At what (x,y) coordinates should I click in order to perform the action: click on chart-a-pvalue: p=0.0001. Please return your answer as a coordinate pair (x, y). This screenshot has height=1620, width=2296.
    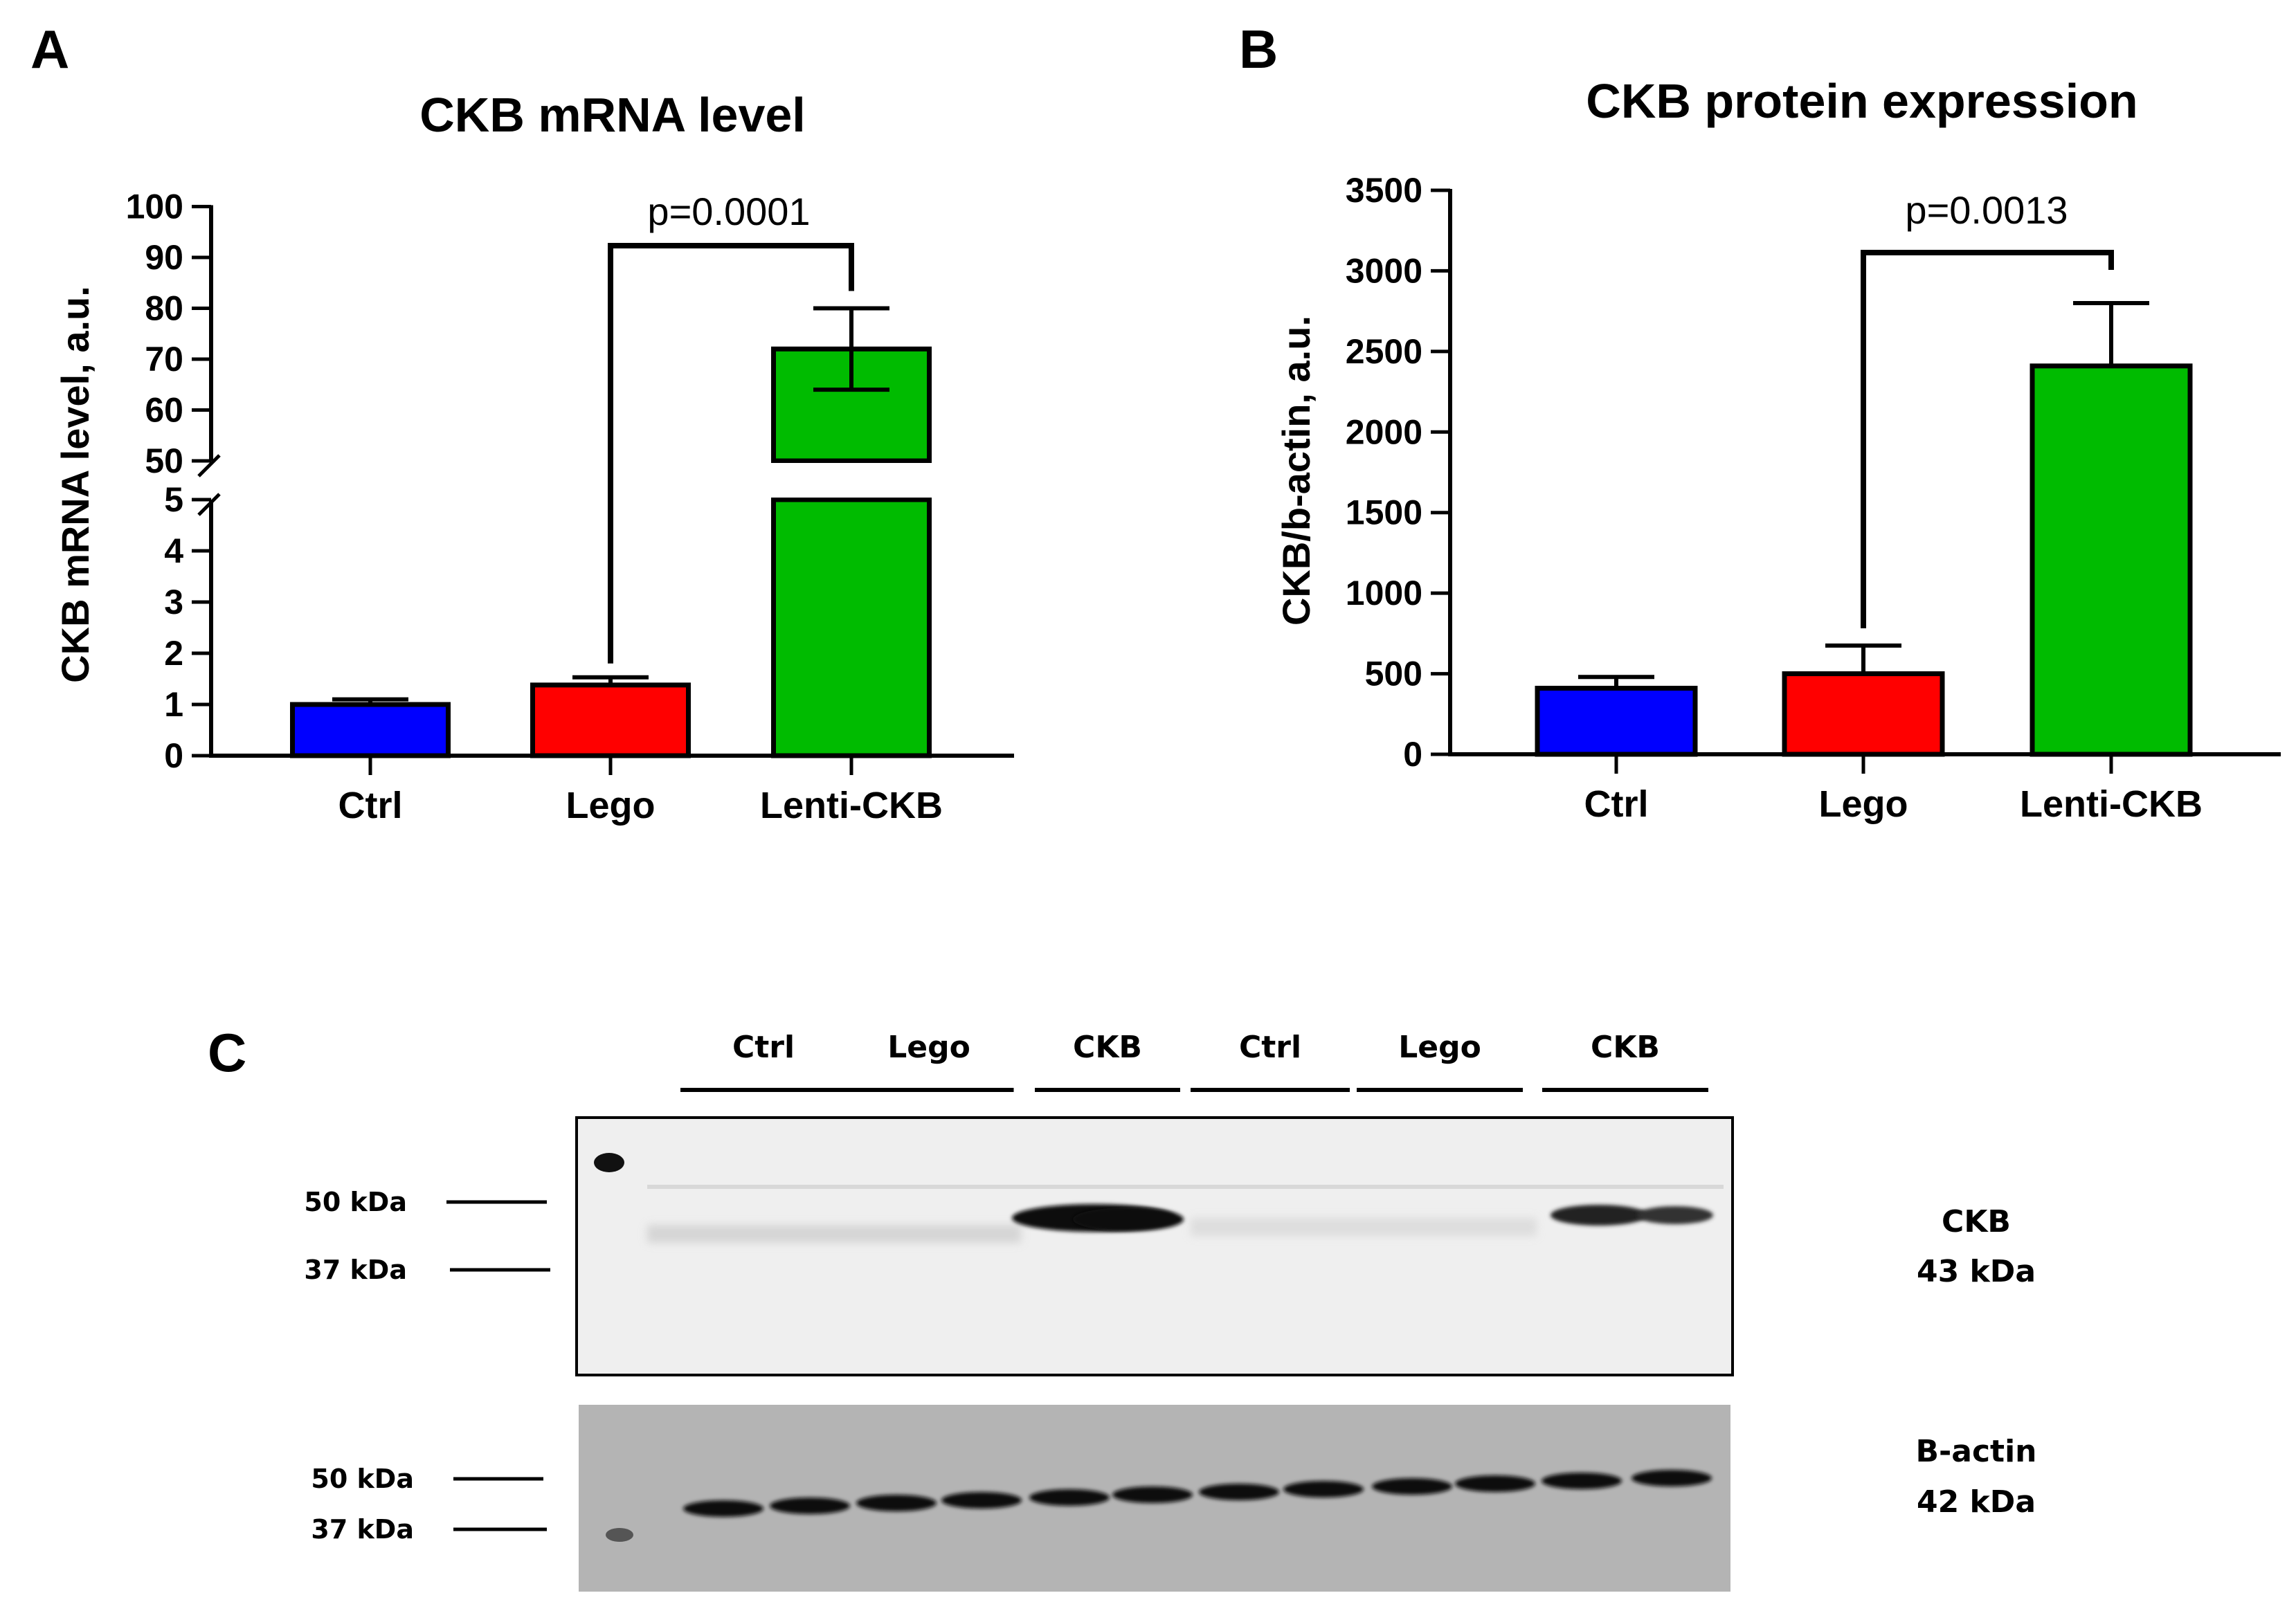
    Looking at the image, I should click on (729, 212).